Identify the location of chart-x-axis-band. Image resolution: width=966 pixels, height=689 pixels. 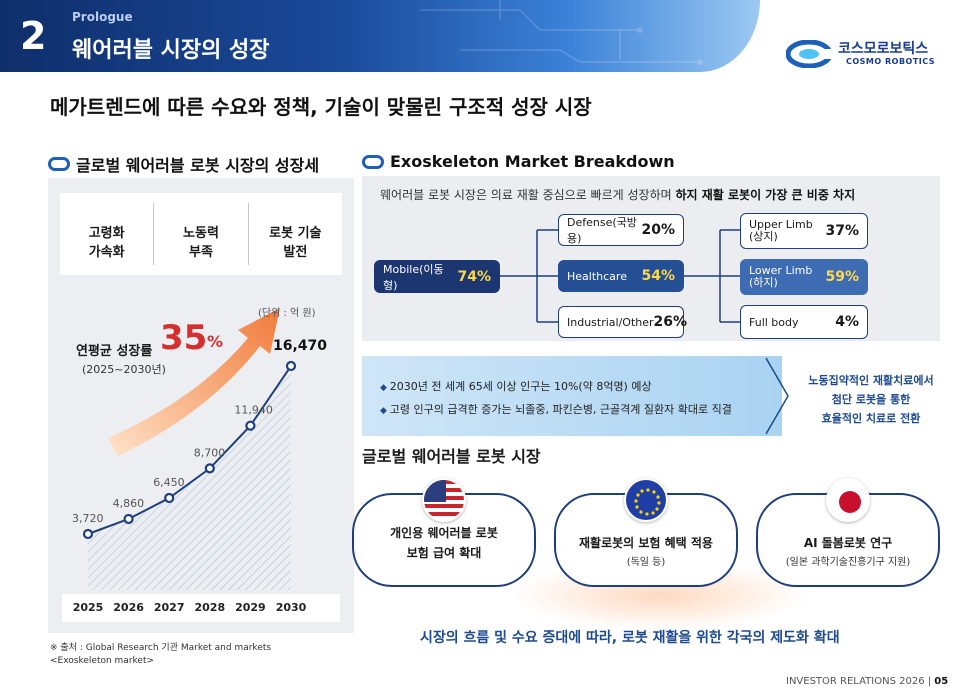
(201, 608).